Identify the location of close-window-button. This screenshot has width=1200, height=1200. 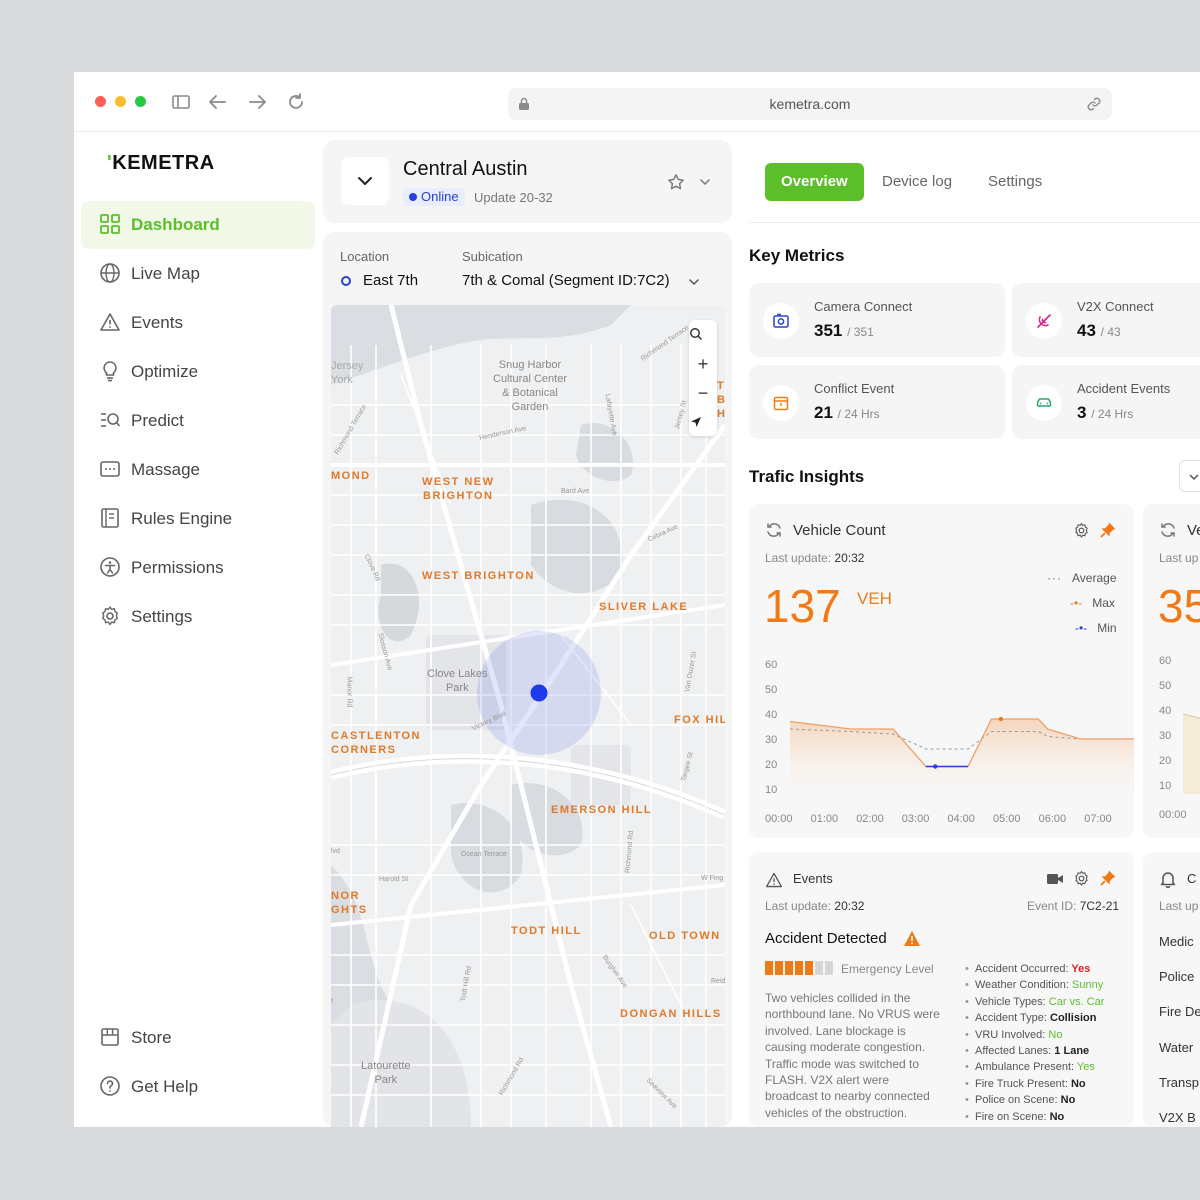
(100, 101).